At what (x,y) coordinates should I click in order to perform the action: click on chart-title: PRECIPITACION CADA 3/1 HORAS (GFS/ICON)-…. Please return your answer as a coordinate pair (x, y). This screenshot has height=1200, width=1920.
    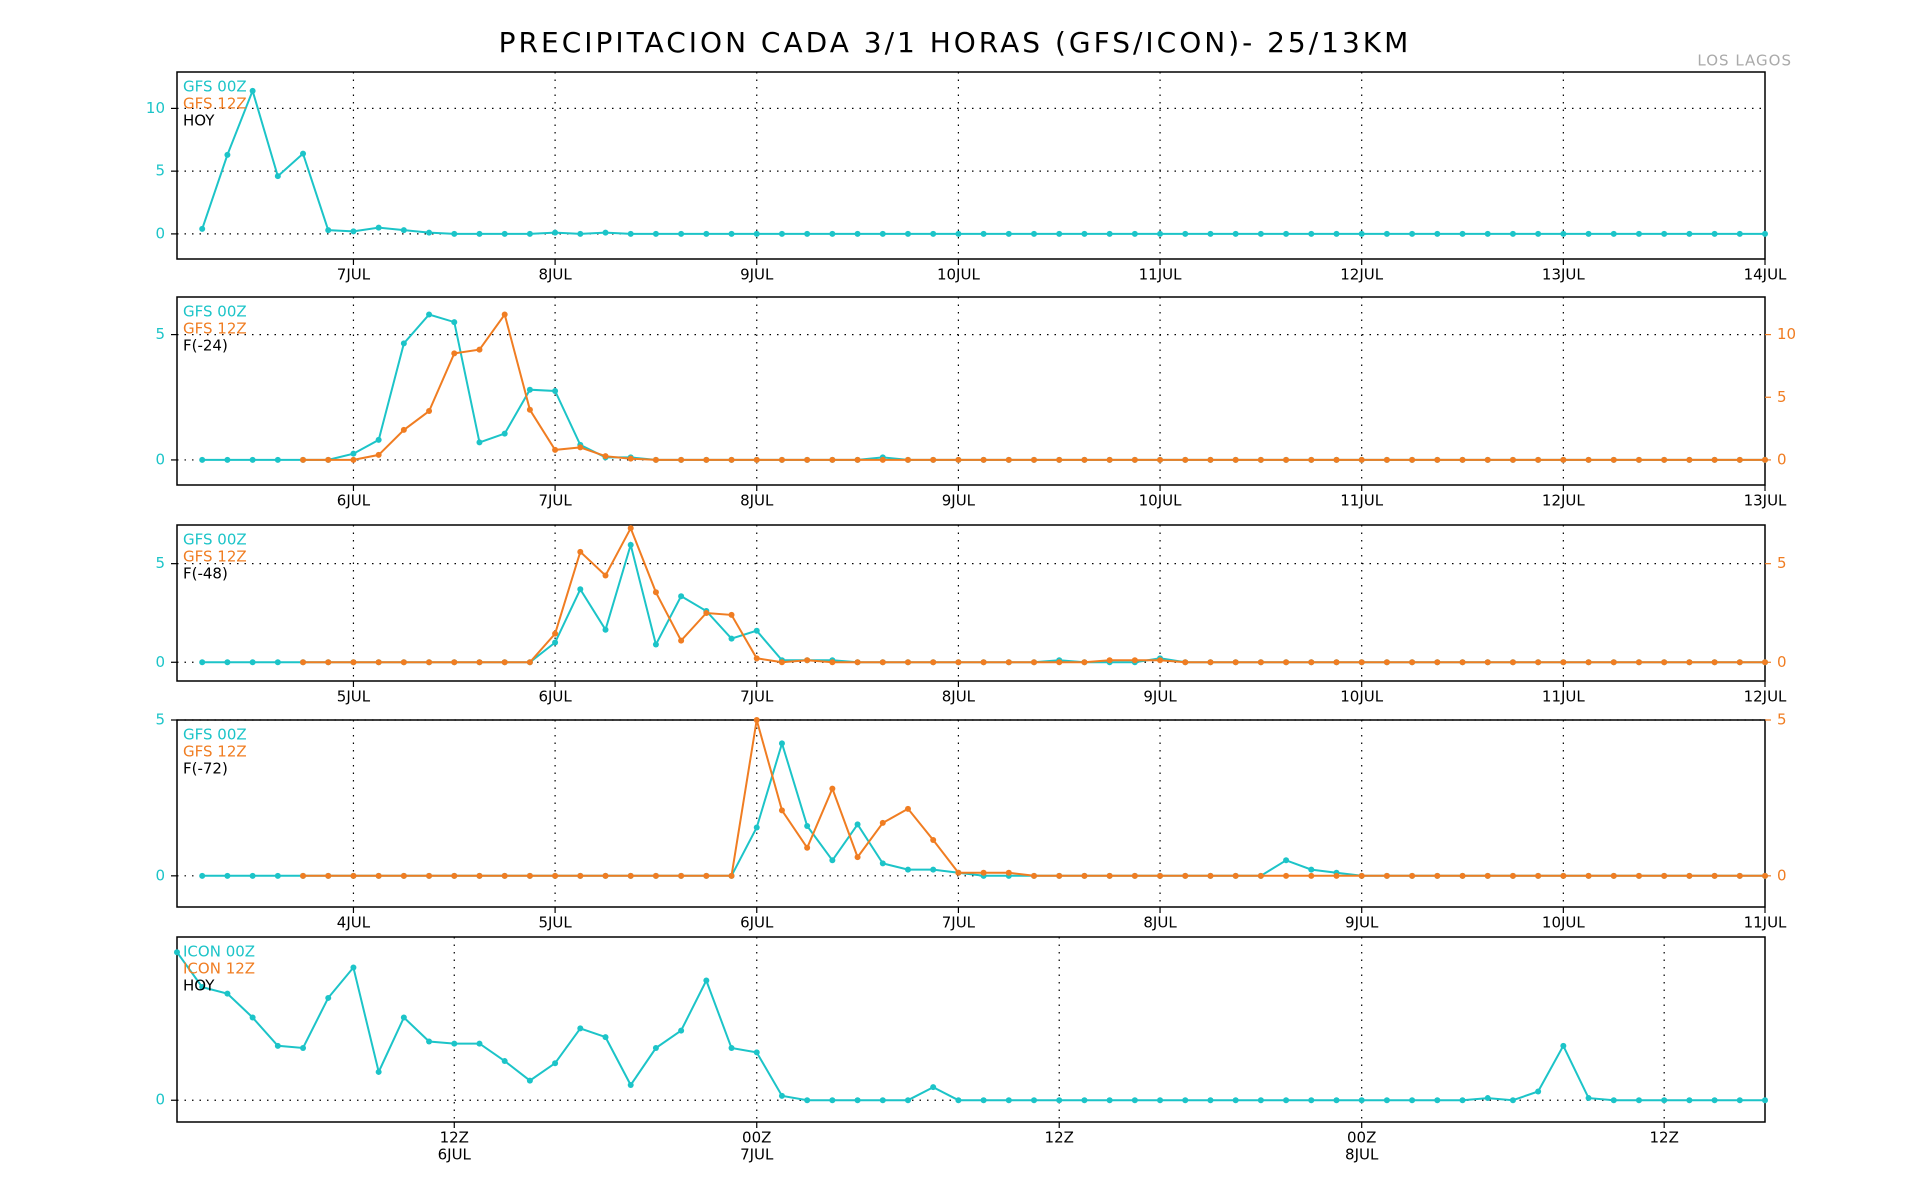
    Looking at the image, I should click on (955, 42).